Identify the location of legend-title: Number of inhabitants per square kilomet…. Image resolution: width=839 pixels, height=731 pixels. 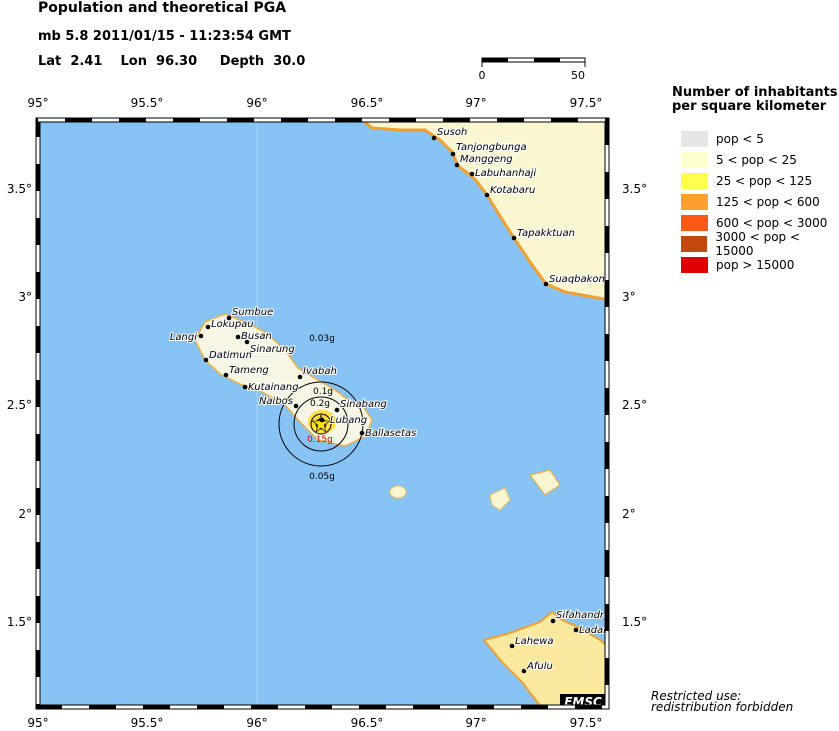
(755, 99).